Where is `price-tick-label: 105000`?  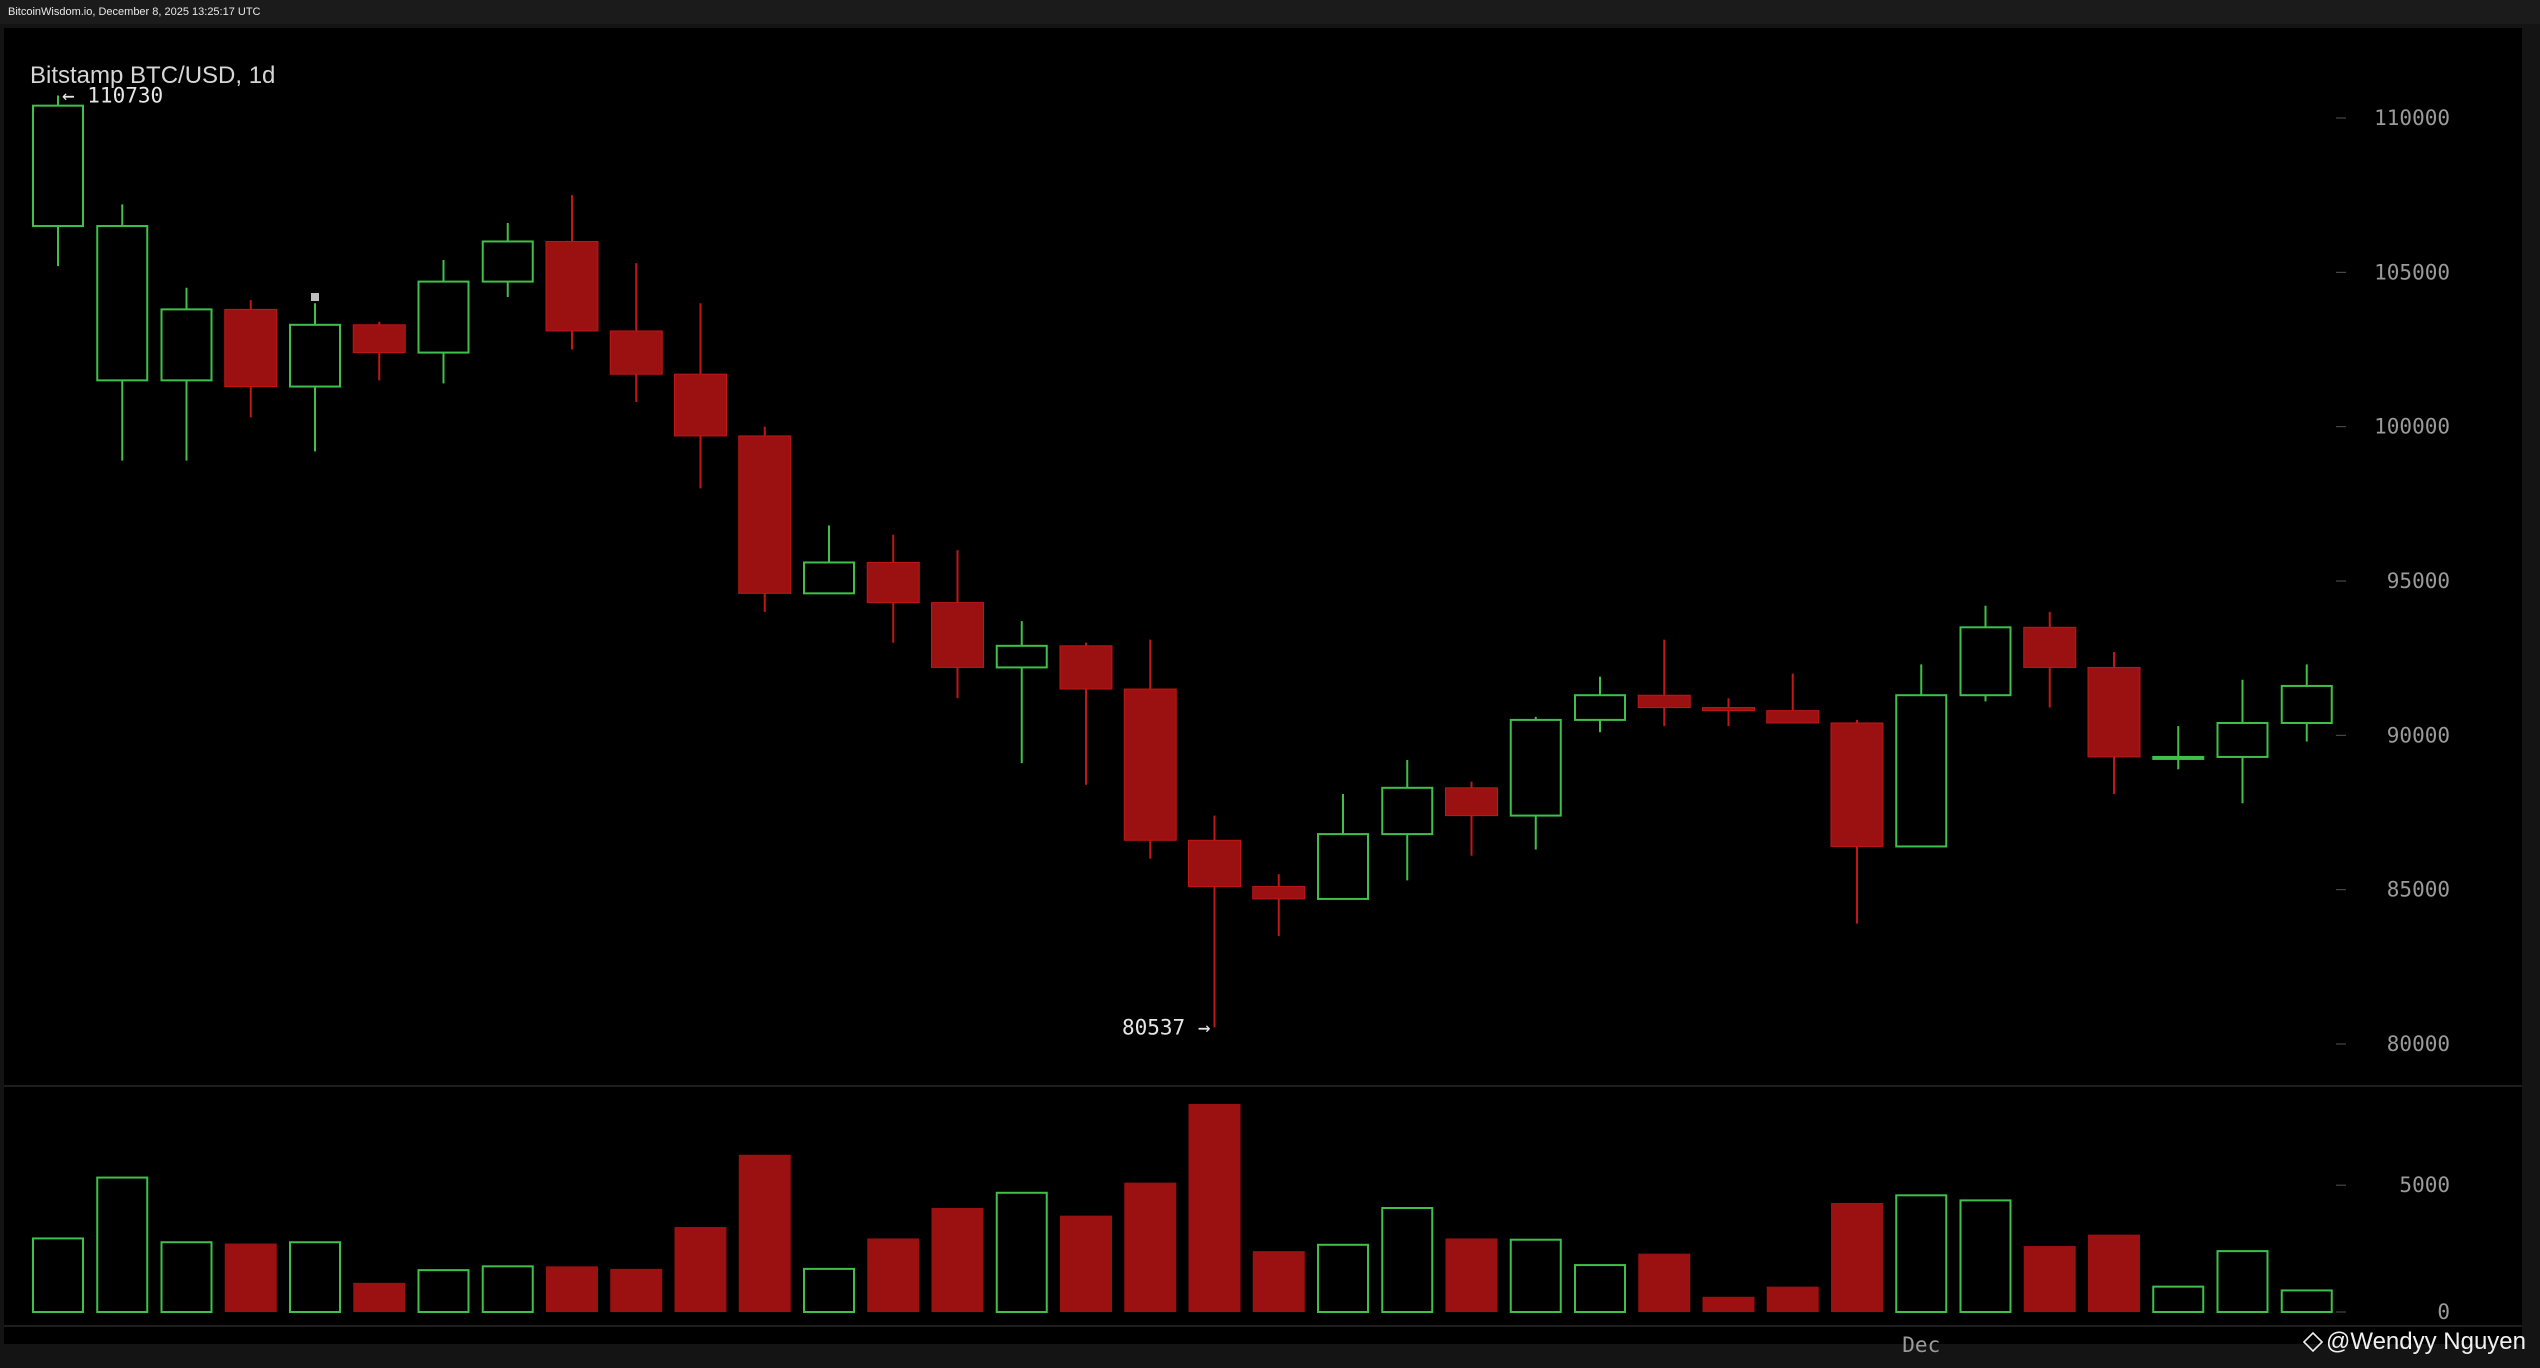
price-tick-label: 105000 is located at coordinates (2412, 272).